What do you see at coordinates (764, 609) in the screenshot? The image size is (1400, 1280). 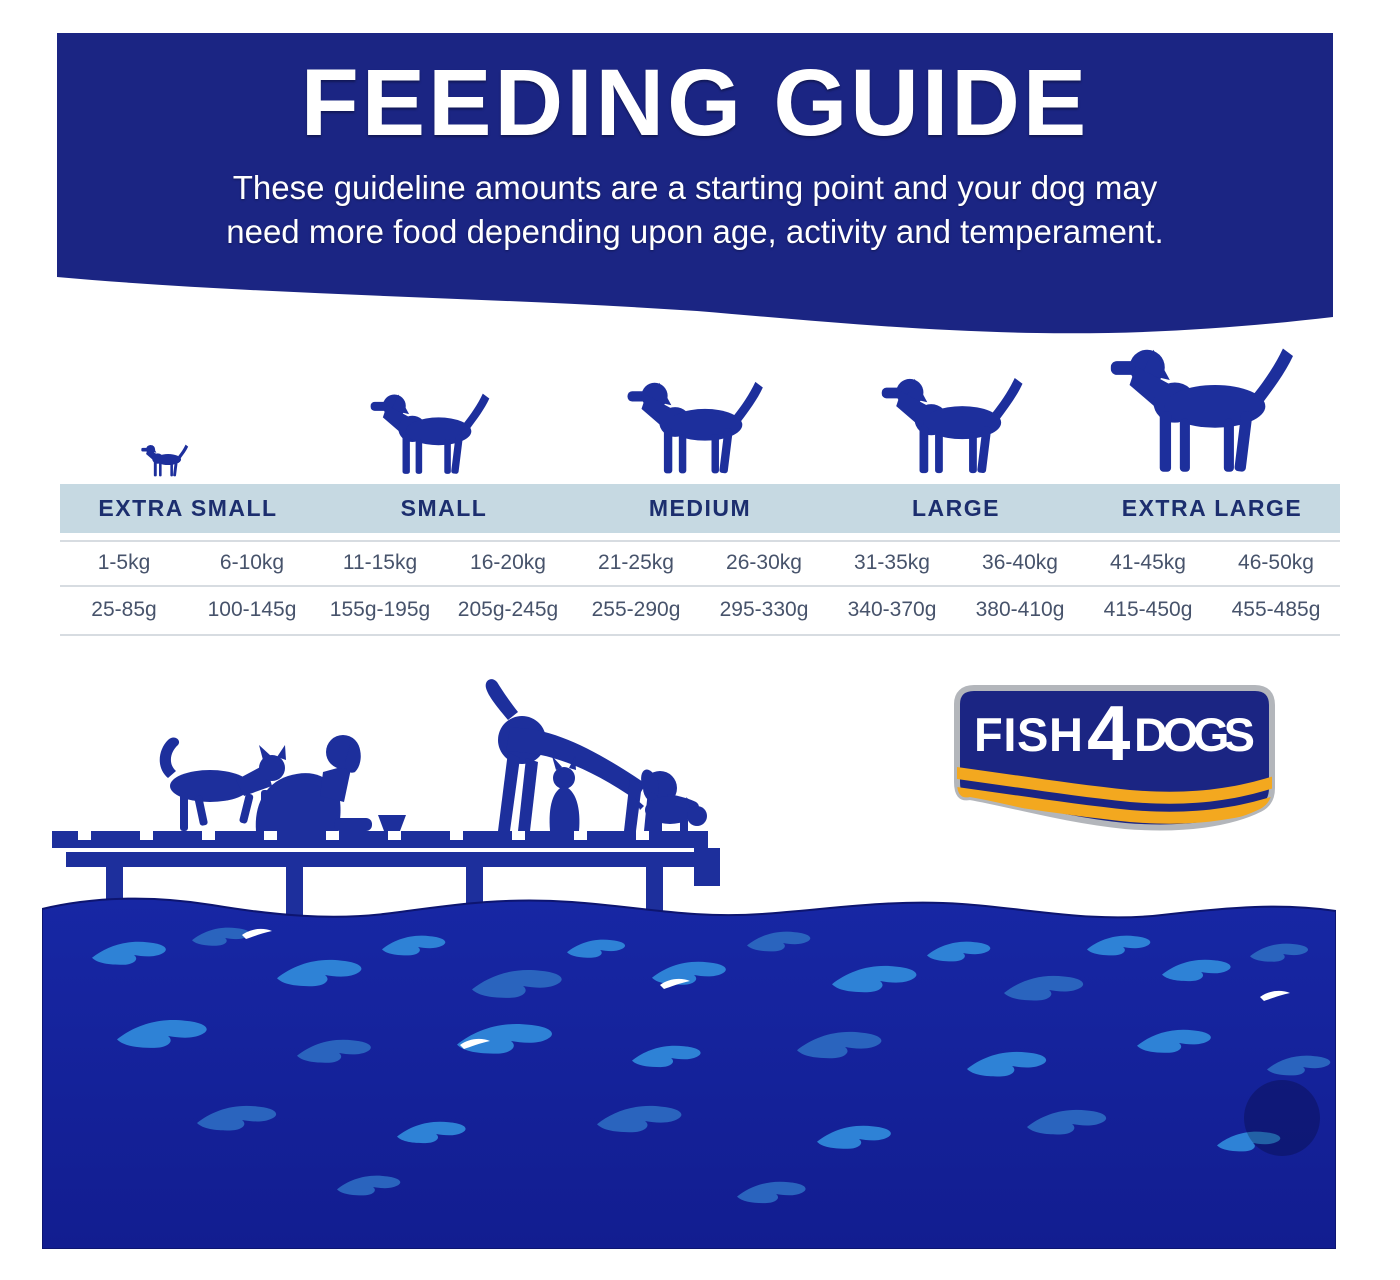 I see `amount-cell: 295-330g` at bounding box center [764, 609].